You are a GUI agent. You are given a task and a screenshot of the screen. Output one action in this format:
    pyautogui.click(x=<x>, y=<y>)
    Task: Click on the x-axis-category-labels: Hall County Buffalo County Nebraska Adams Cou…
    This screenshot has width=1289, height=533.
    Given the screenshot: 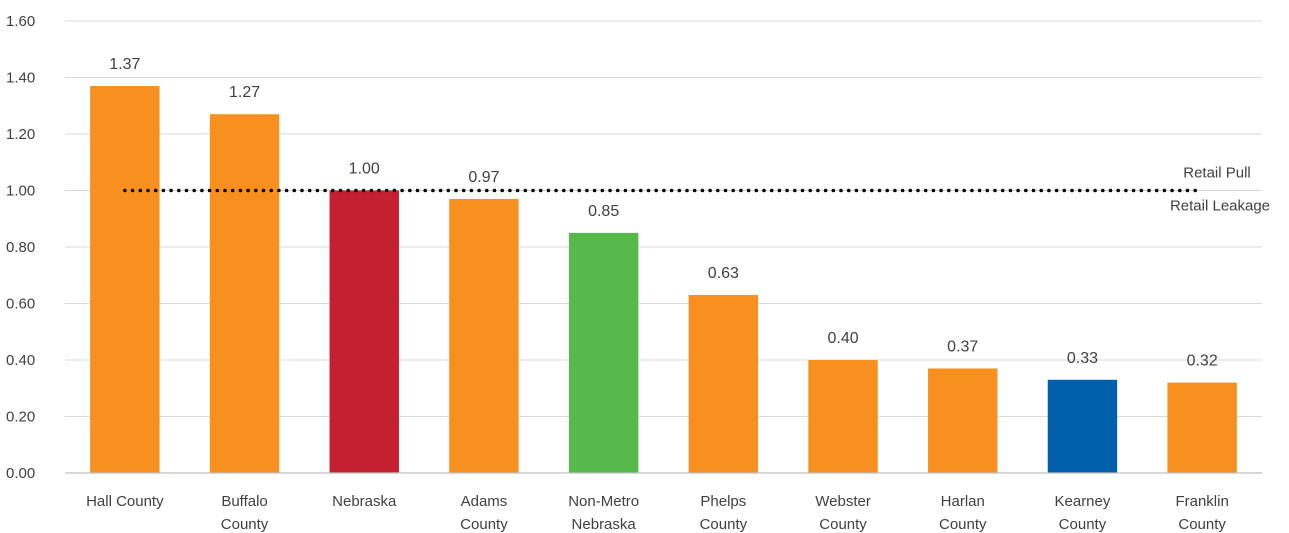 What is the action you would take?
    pyautogui.click(x=657, y=513)
    